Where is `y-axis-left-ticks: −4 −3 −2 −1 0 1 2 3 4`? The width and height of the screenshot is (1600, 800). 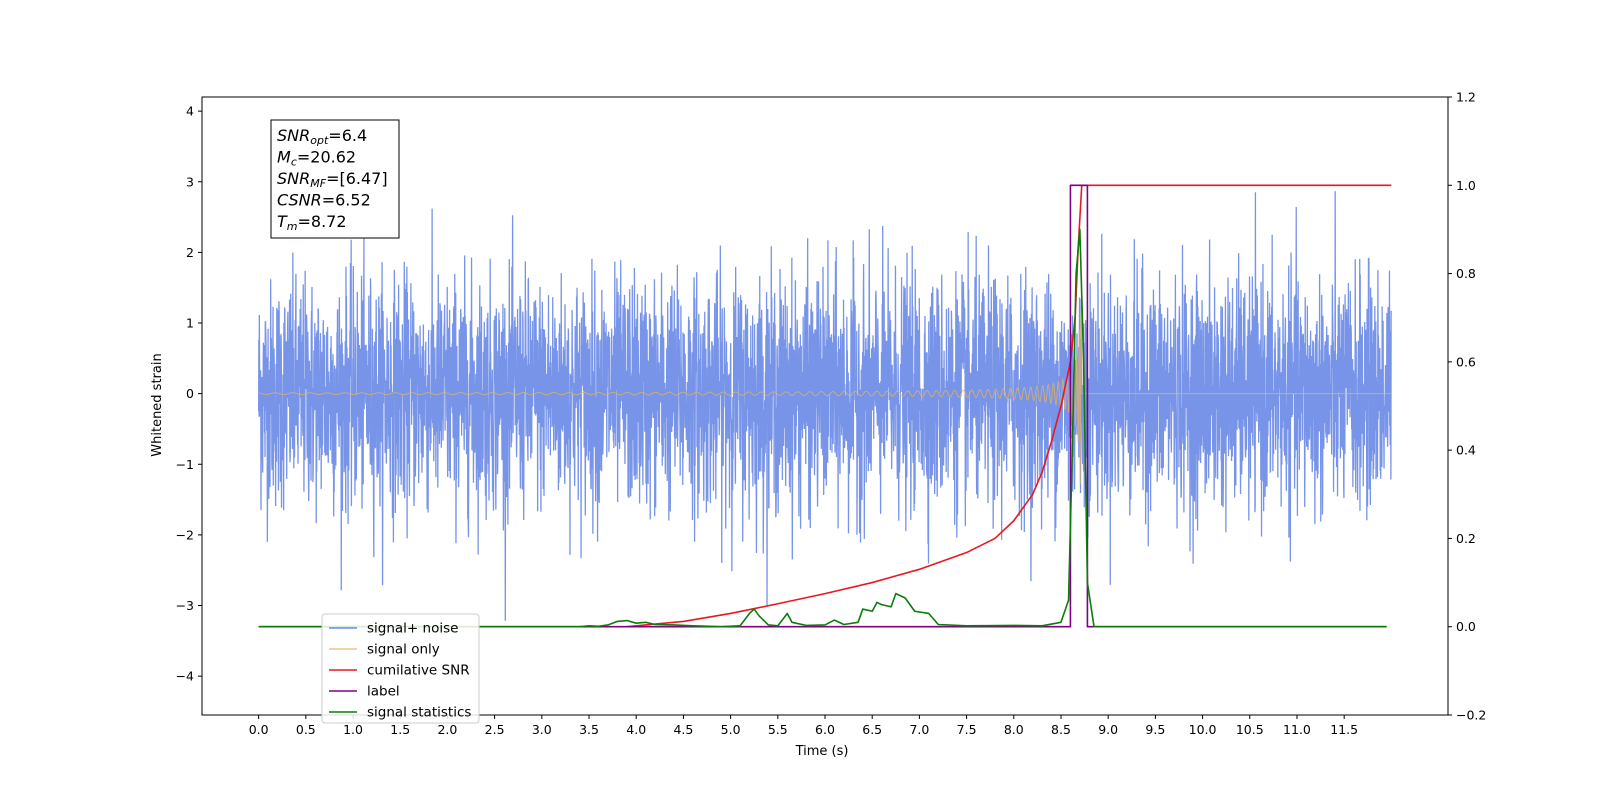 y-axis-left-ticks: −4 −3 −2 −1 0 1 2 3 4 is located at coordinates (189, 394).